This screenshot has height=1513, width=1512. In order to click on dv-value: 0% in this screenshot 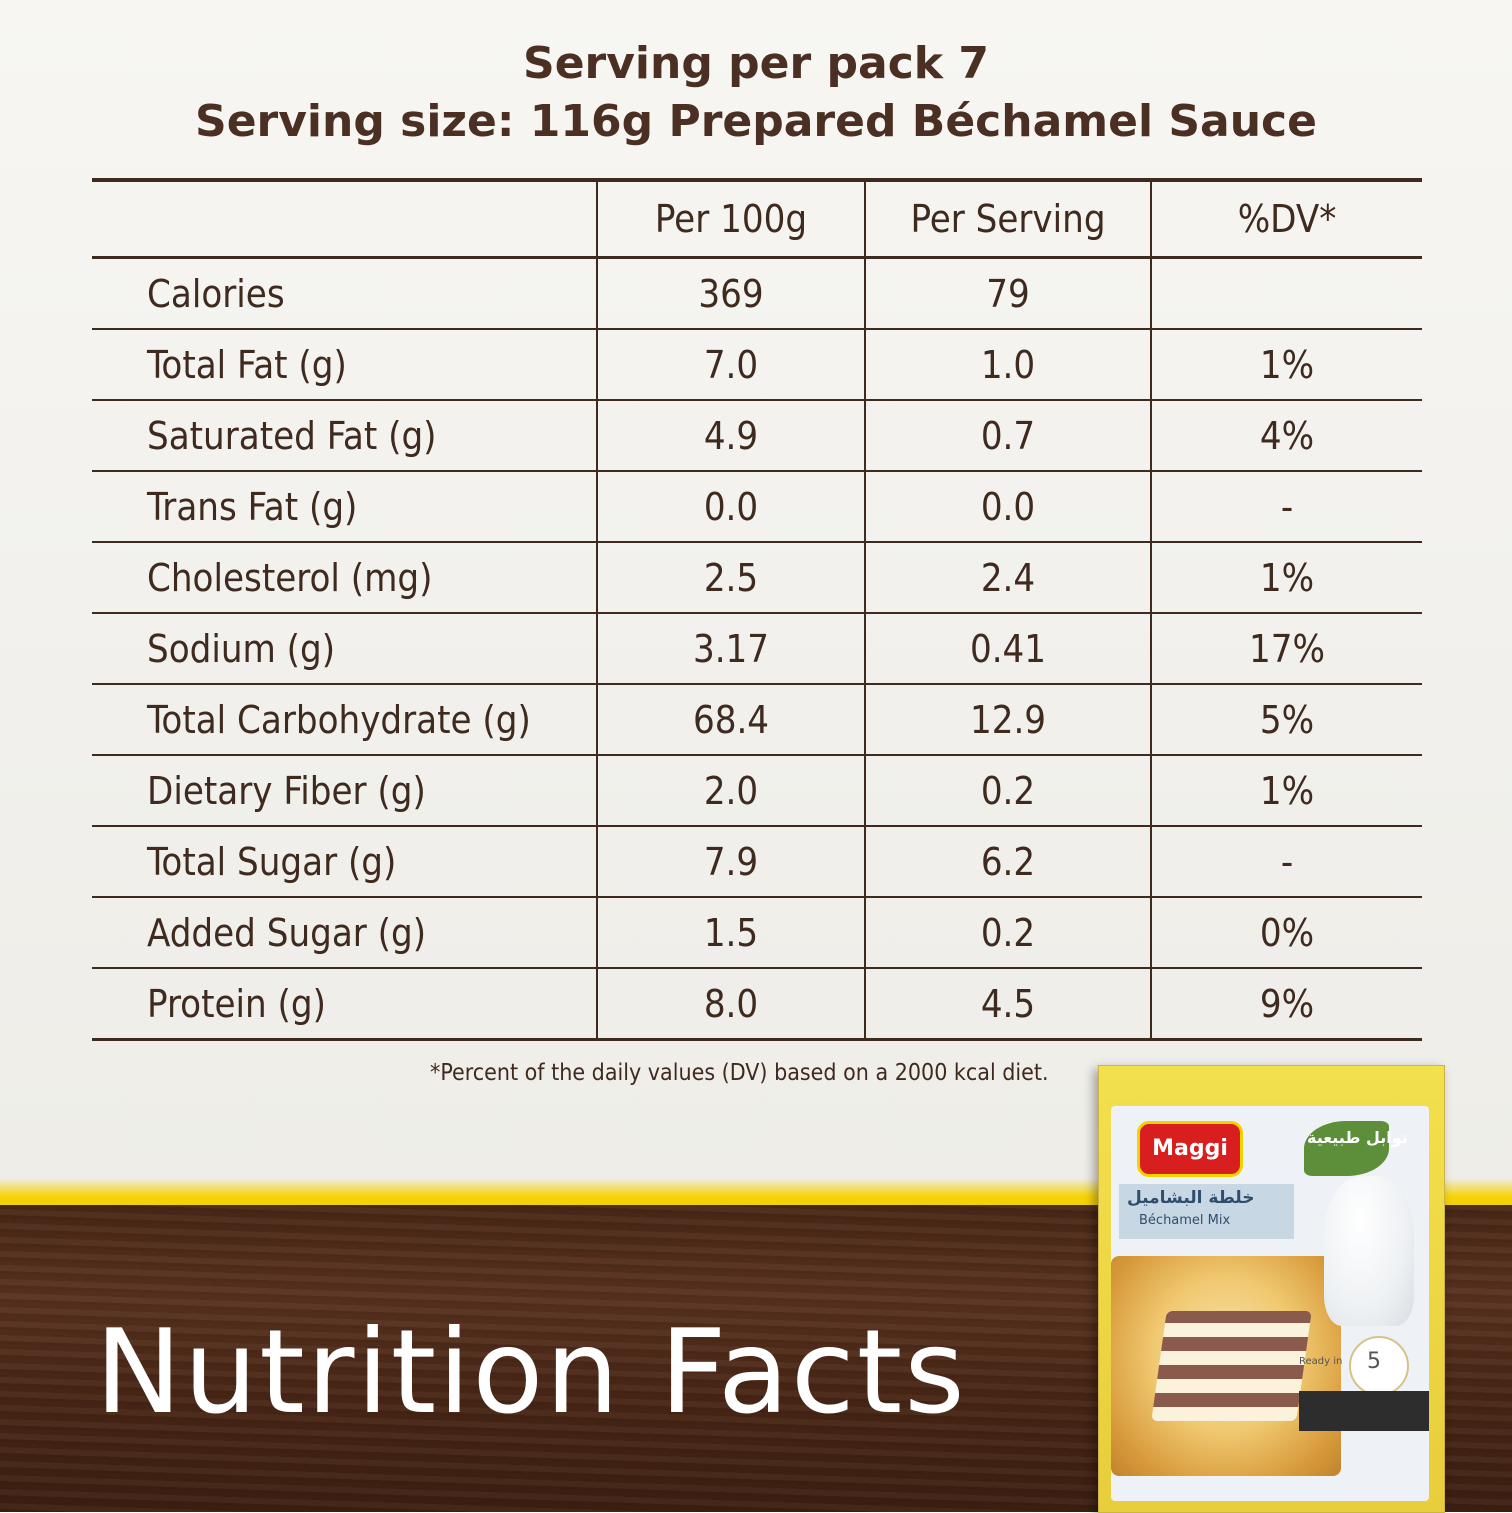, I will do `click(1286, 933)`.